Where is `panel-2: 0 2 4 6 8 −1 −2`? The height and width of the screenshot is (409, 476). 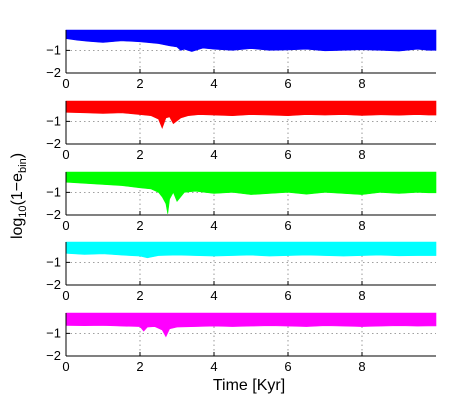
panel-2: 0 2 4 6 8 −1 −2 is located at coordinates (241, 131).